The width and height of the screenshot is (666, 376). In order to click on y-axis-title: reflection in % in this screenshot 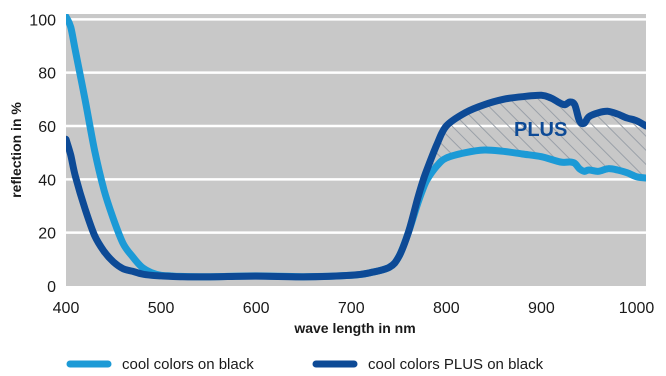, I will do `click(16, 150)`.